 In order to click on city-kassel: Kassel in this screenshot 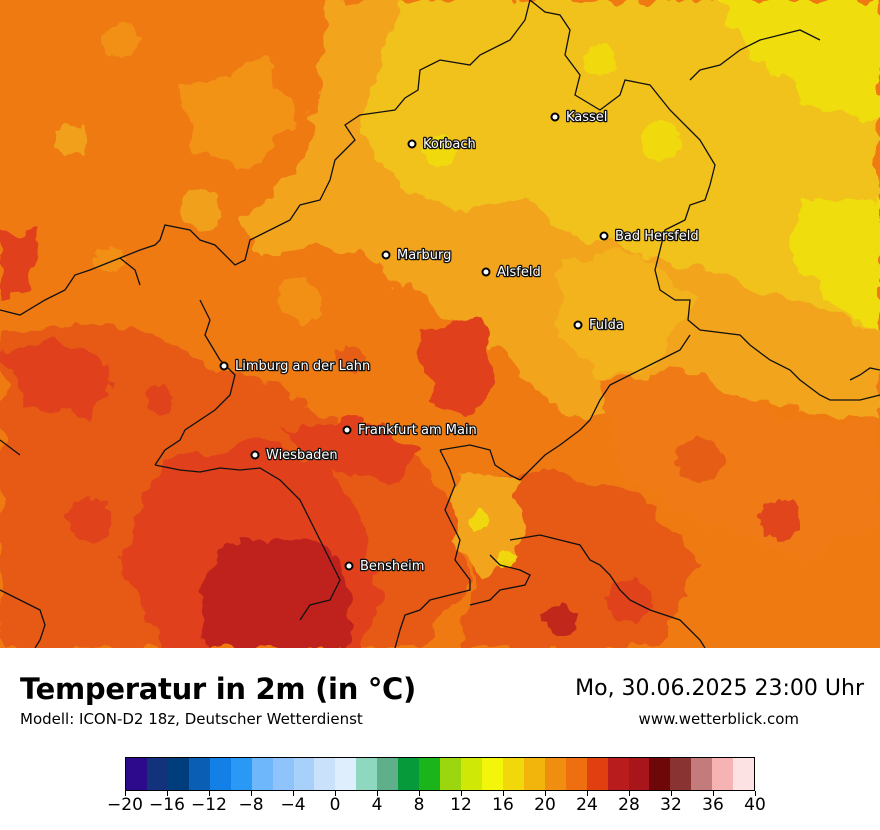, I will do `click(579, 117)`.